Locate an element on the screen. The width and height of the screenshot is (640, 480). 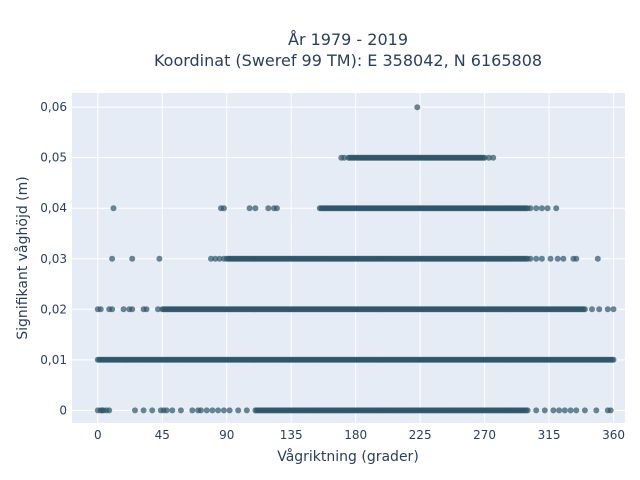
x-tick-label: 315 is located at coordinates (549, 435).